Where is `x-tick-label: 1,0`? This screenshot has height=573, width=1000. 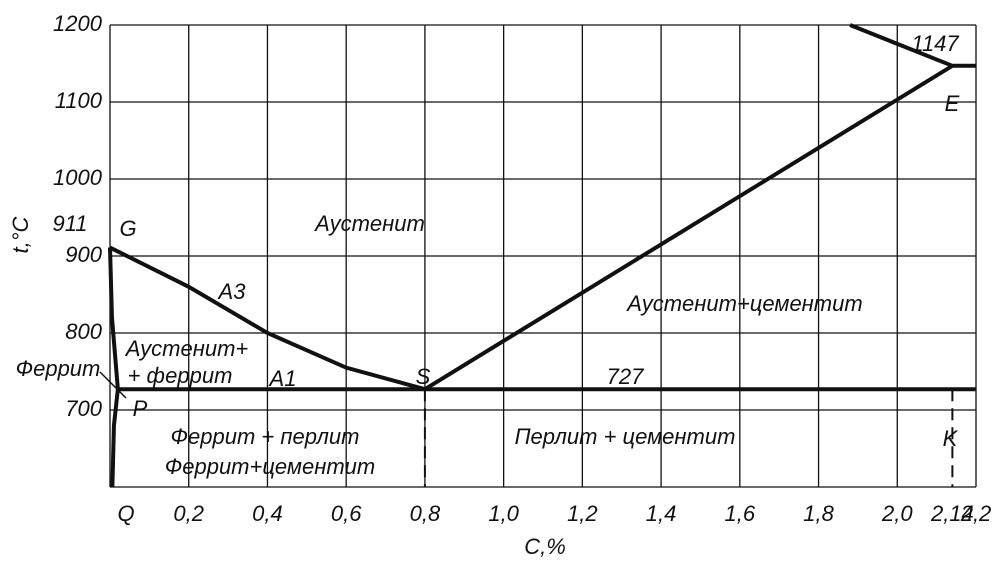
x-tick-label: 1,0 is located at coordinates (503, 513).